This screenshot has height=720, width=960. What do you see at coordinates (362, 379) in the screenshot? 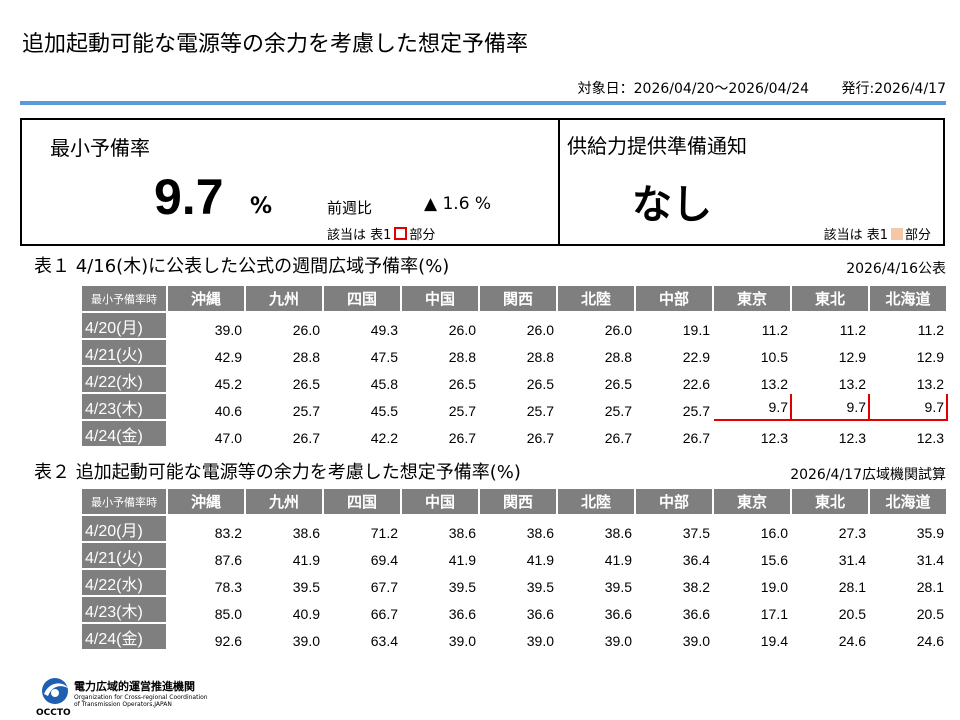
I see `table-cell: 45.8` at bounding box center [362, 379].